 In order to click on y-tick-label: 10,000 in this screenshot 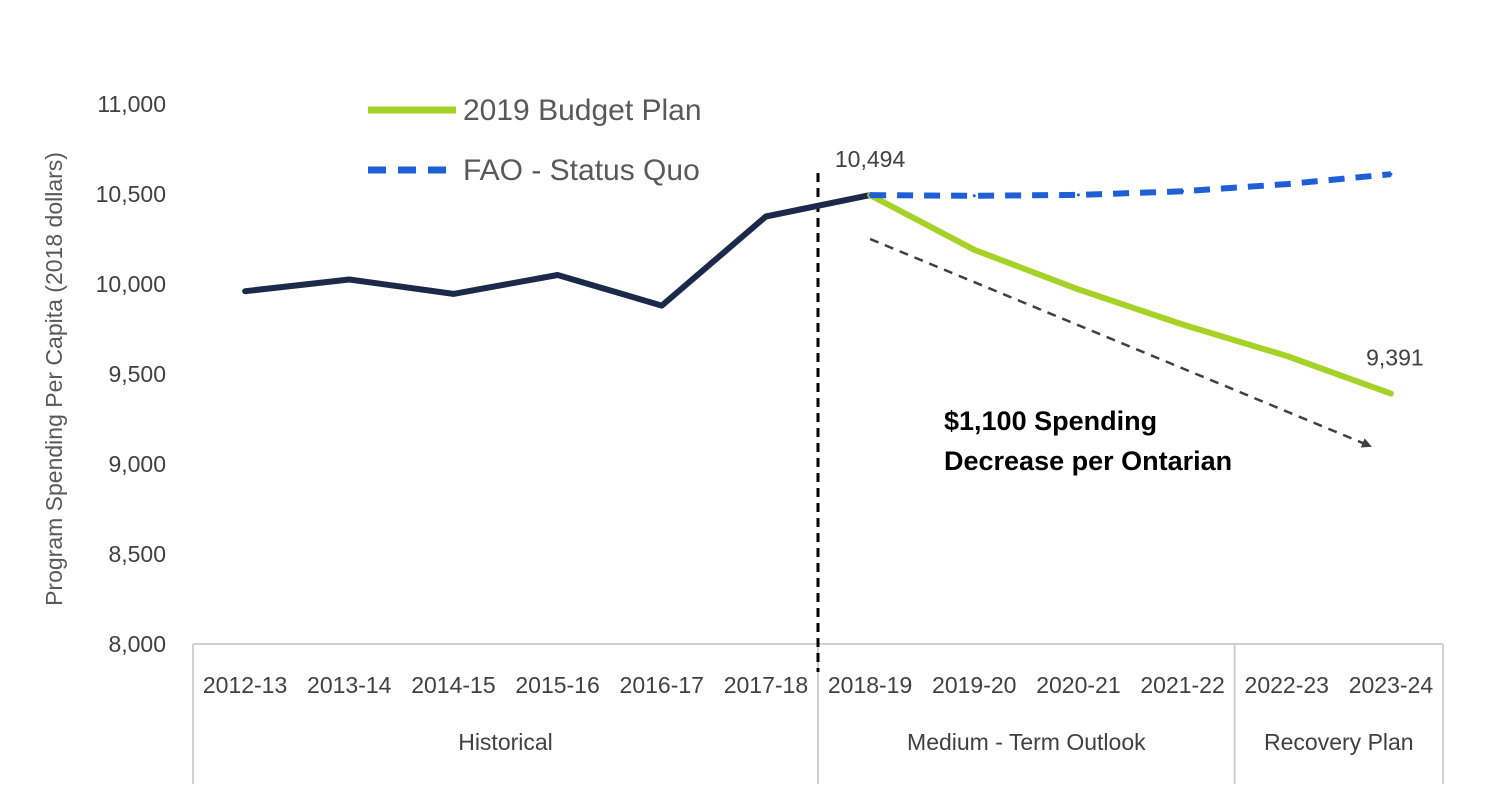, I will do `click(131, 284)`.